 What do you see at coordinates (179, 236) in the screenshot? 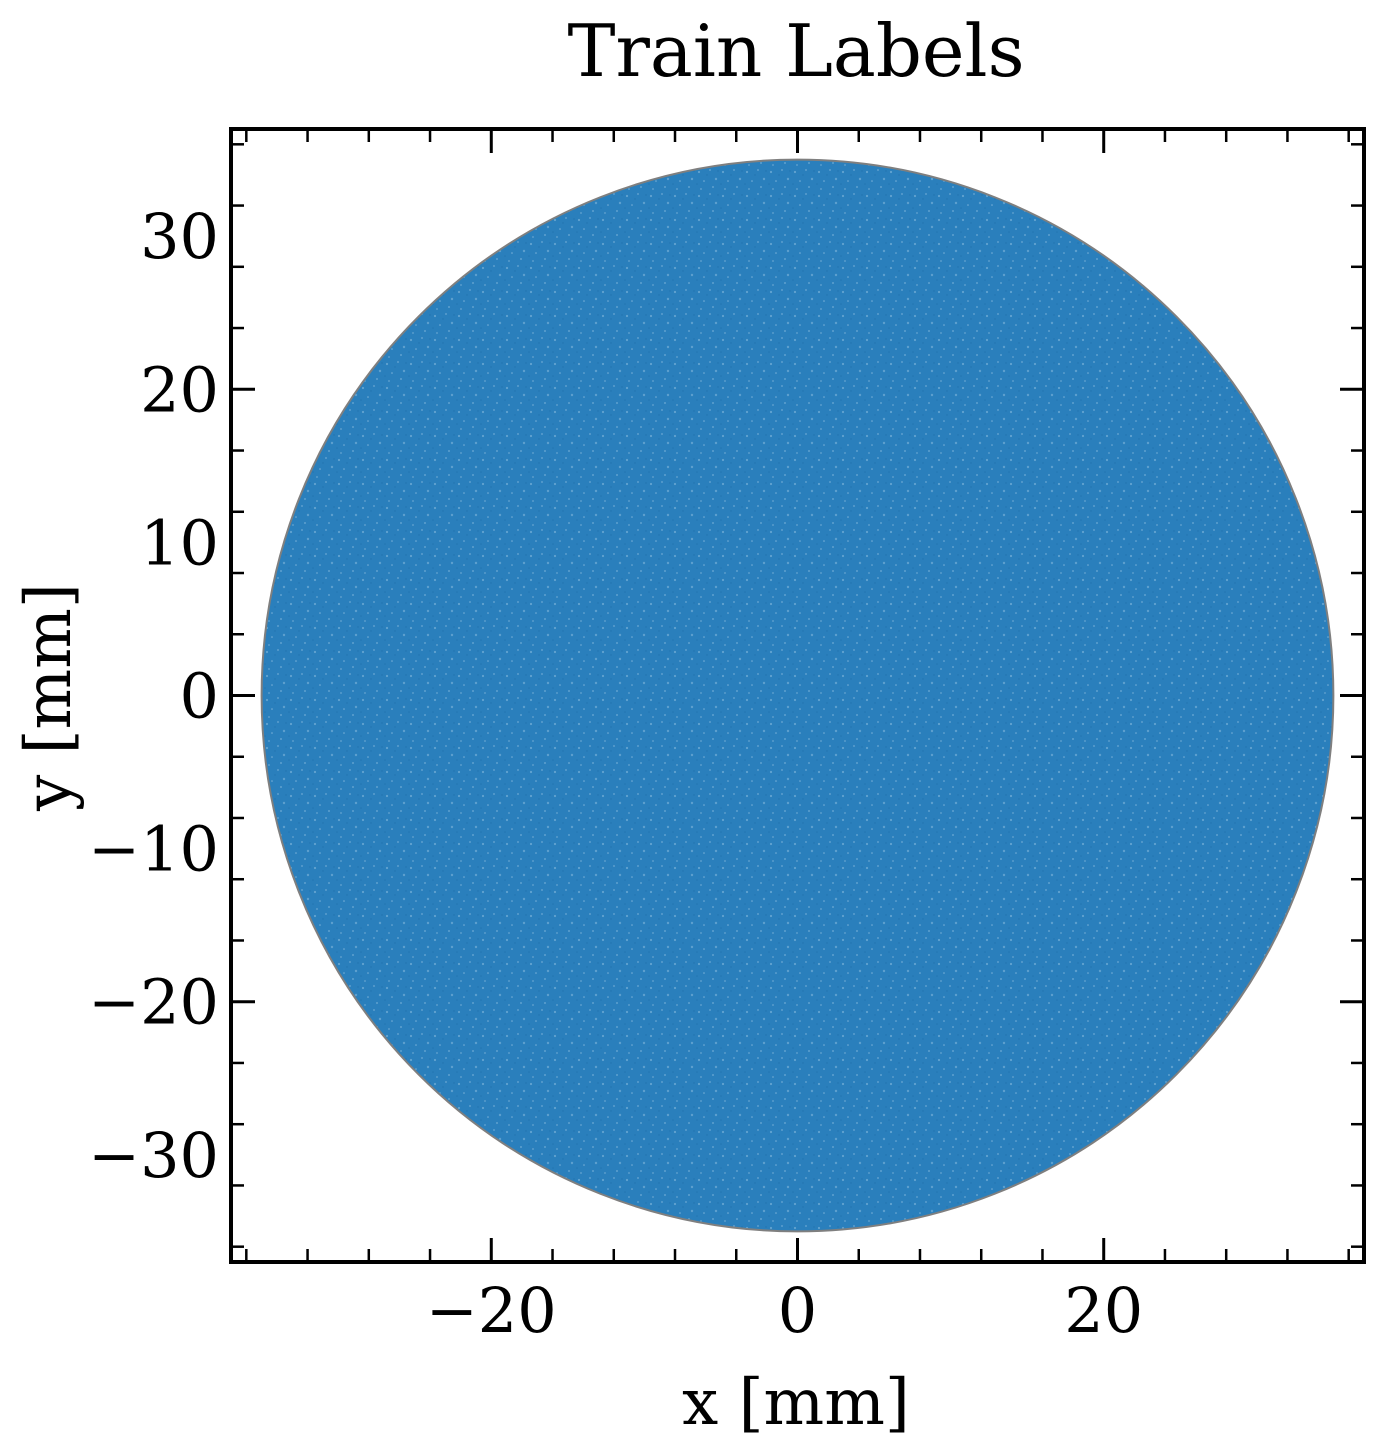
I see `y-tick-label: 30` at bounding box center [179, 236].